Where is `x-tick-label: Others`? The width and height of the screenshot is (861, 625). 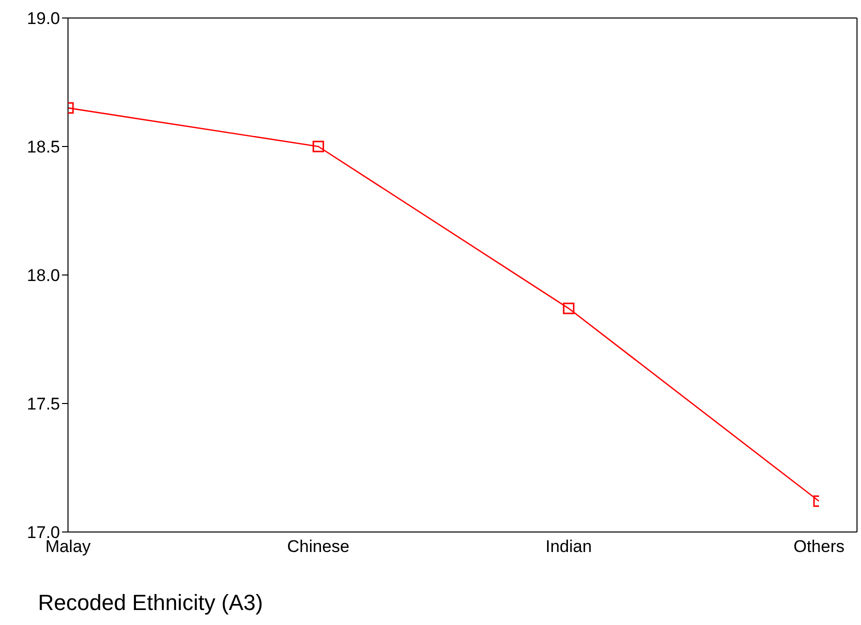
x-tick-label: Others is located at coordinates (819, 546).